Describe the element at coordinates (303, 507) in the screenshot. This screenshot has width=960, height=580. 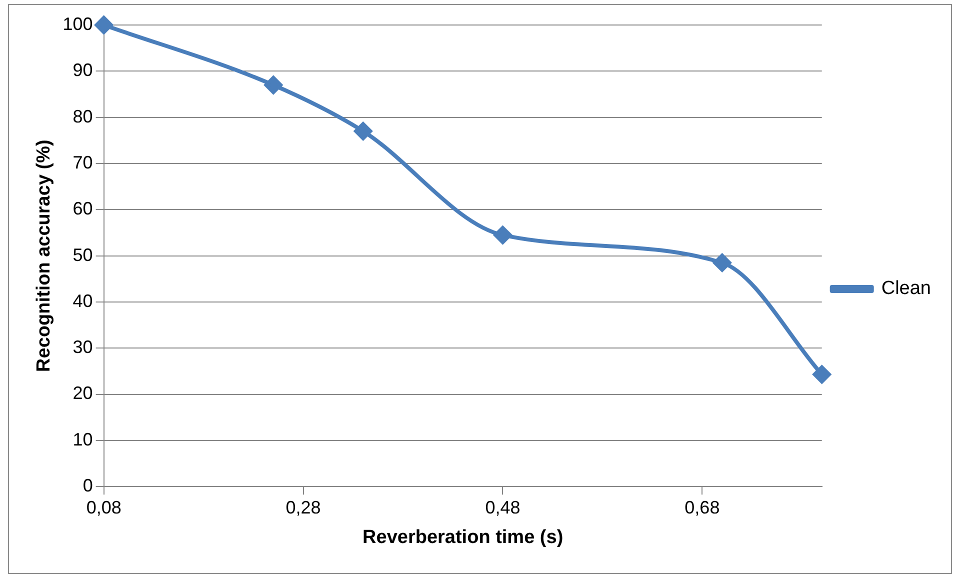
I see `x-tick-label: 0,28` at that location.